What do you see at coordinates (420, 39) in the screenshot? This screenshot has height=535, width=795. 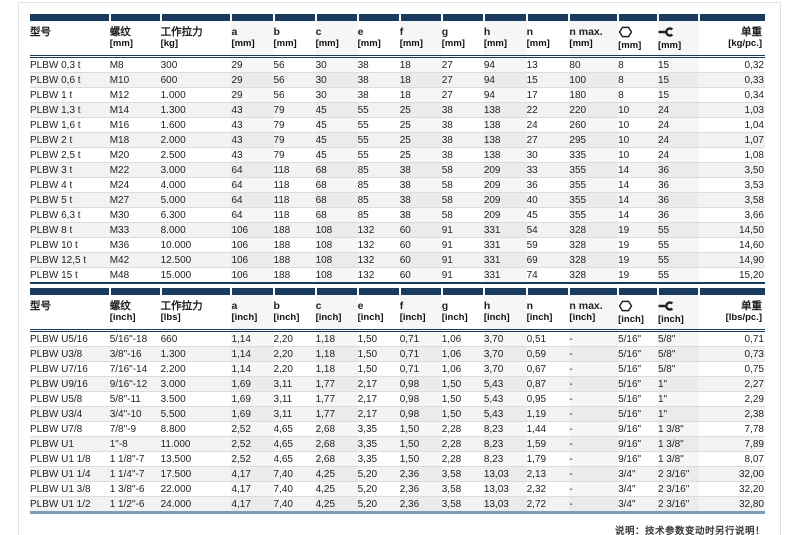 I see `column-header-f: f [mm]` at bounding box center [420, 39].